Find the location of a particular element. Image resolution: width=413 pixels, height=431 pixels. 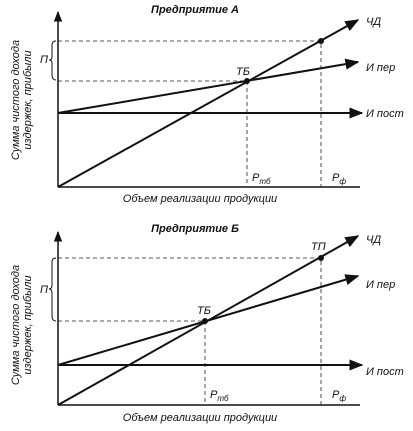

title: Предприятие А is located at coordinates (195, 10).